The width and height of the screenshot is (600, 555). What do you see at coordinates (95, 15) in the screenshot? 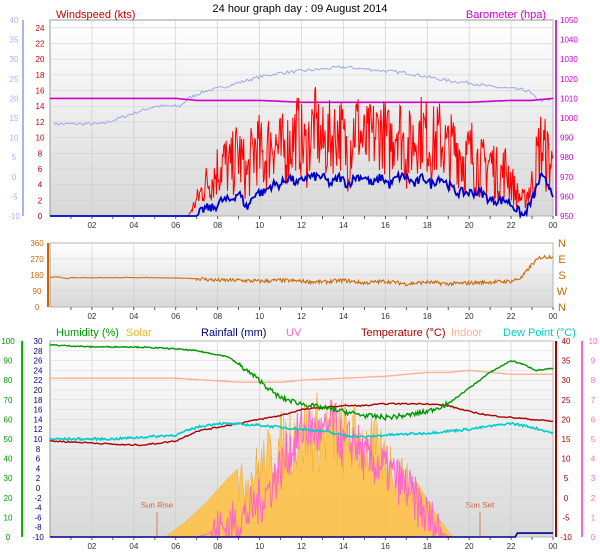
I see `windspeed-axis-label: Windspeed (kts)` at bounding box center [95, 15].